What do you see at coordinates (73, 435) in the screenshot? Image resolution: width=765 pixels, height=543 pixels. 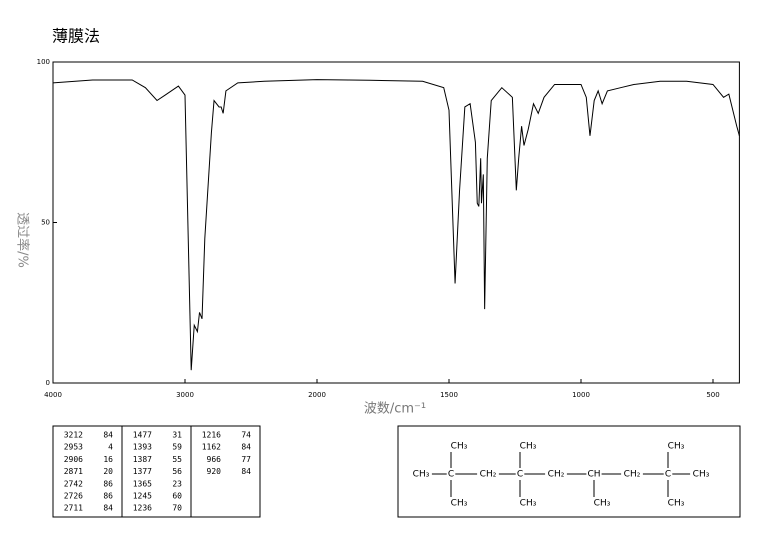 I see `peak-wavenumber: 3212` at bounding box center [73, 435].